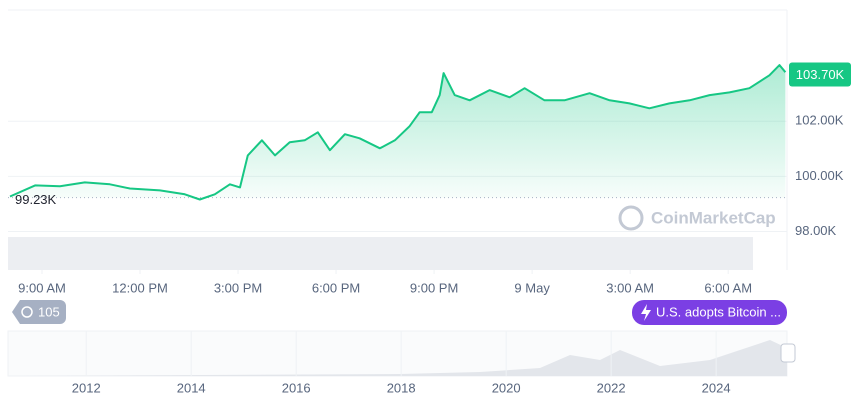 This screenshot has width=860, height=401. Describe the element at coordinates (434, 287) in the screenshot. I see `x-tick-label: 9:00 PM` at that location.